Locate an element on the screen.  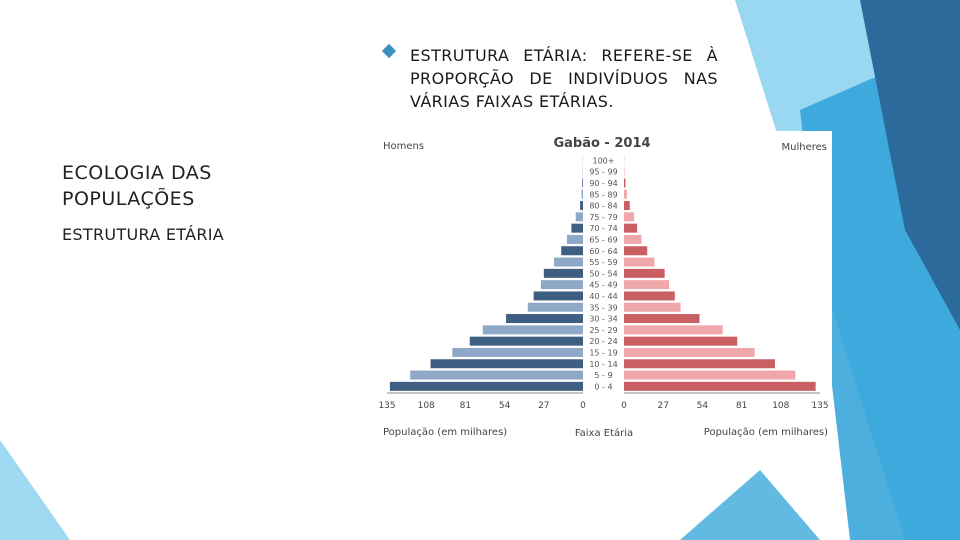
age-group-label: 25 - 29 is located at coordinates (603, 330).